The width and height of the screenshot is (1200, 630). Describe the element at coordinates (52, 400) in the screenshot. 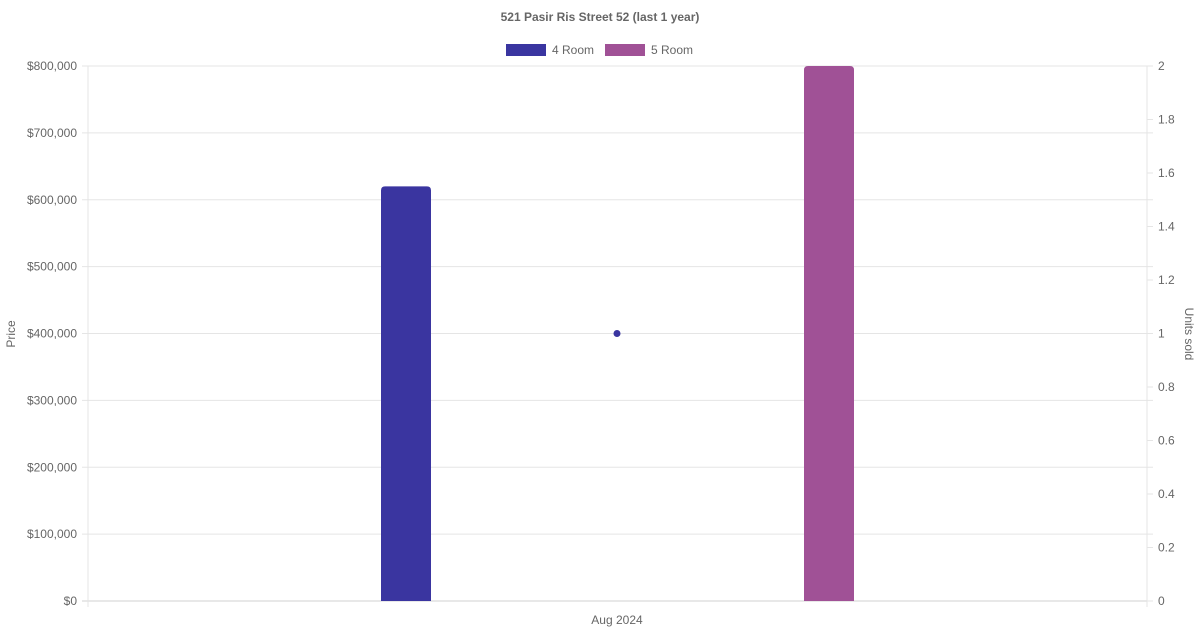

I see `y-tick-label: $300,000` at that location.